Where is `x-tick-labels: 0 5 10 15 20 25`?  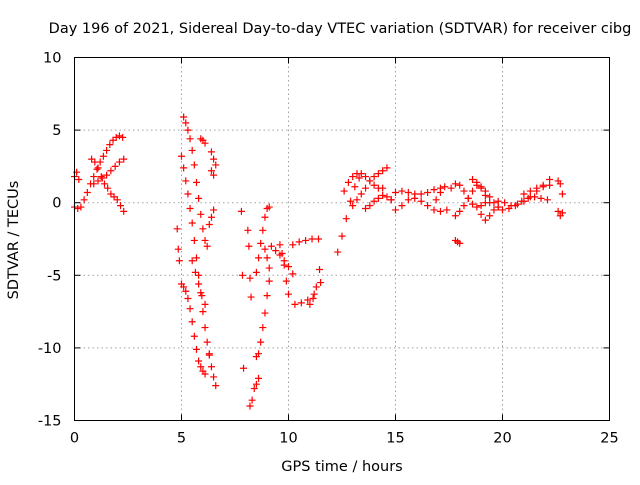 x-tick-labels: 0 5 10 15 20 25 is located at coordinates (344, 439).